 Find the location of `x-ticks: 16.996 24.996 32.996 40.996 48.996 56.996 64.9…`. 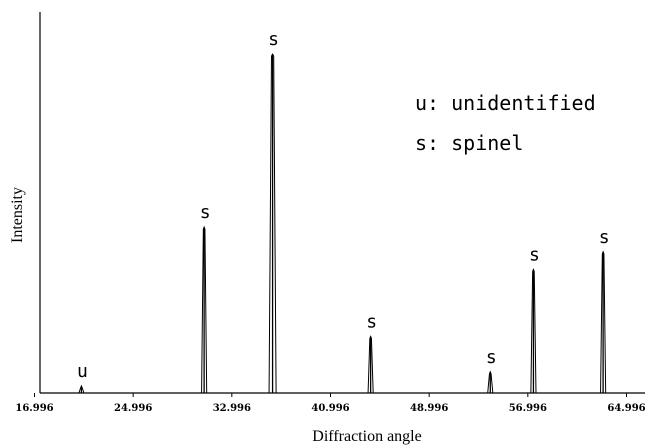

x-ticks: 16.996 24.996 32.996 40.996 48.996 56.996 64.9… is located at coordinates (330, 403).